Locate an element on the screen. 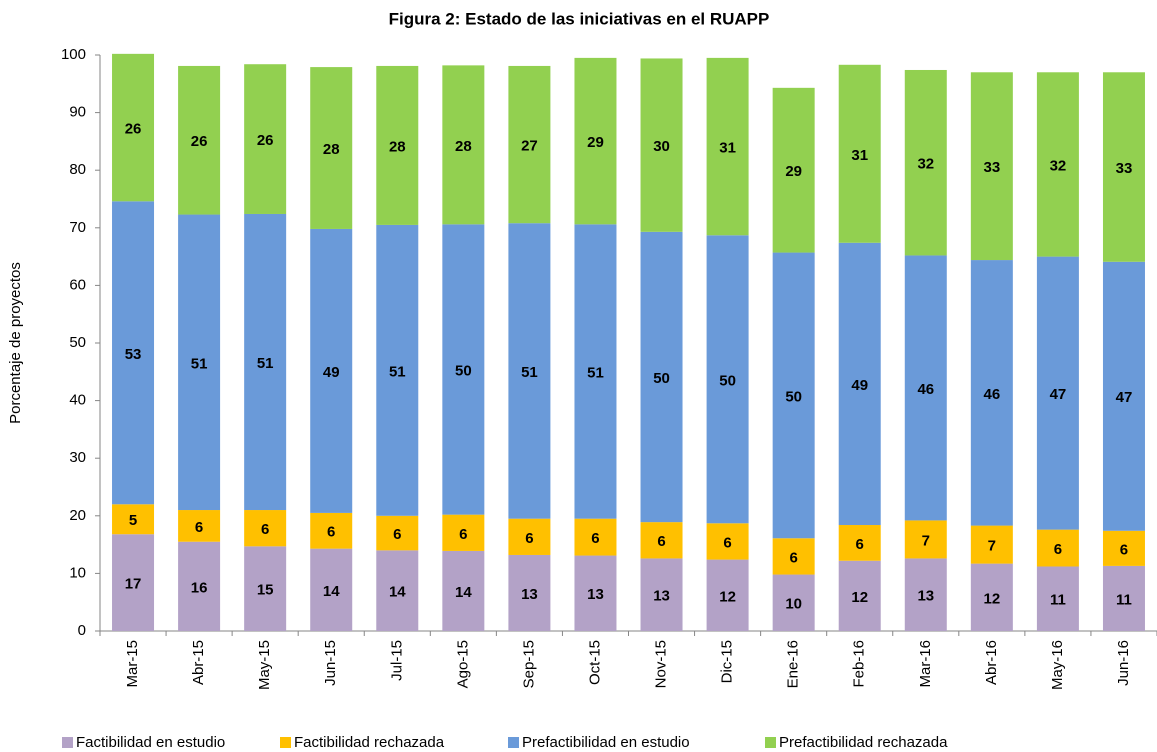 This screenshot has height=752, width=1157. value-label: 53 is located at coordinates (133, 354).